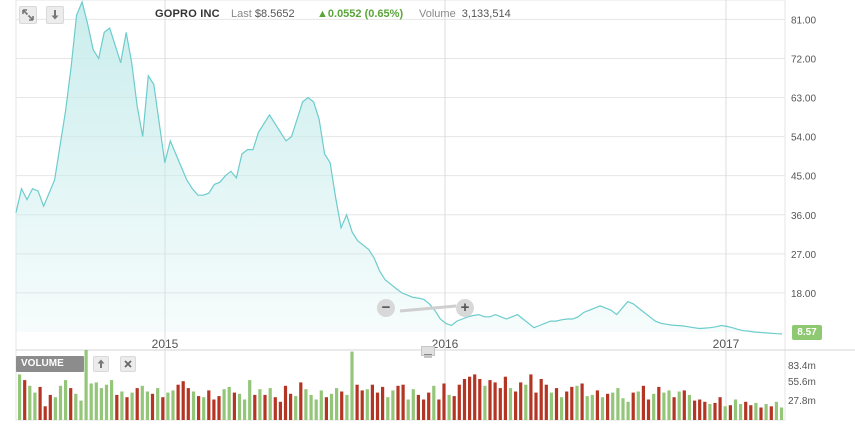 This screenshot has width=855, height=425. I want to click on change-value: 0.0552 (0.65%), so click(365, 14).